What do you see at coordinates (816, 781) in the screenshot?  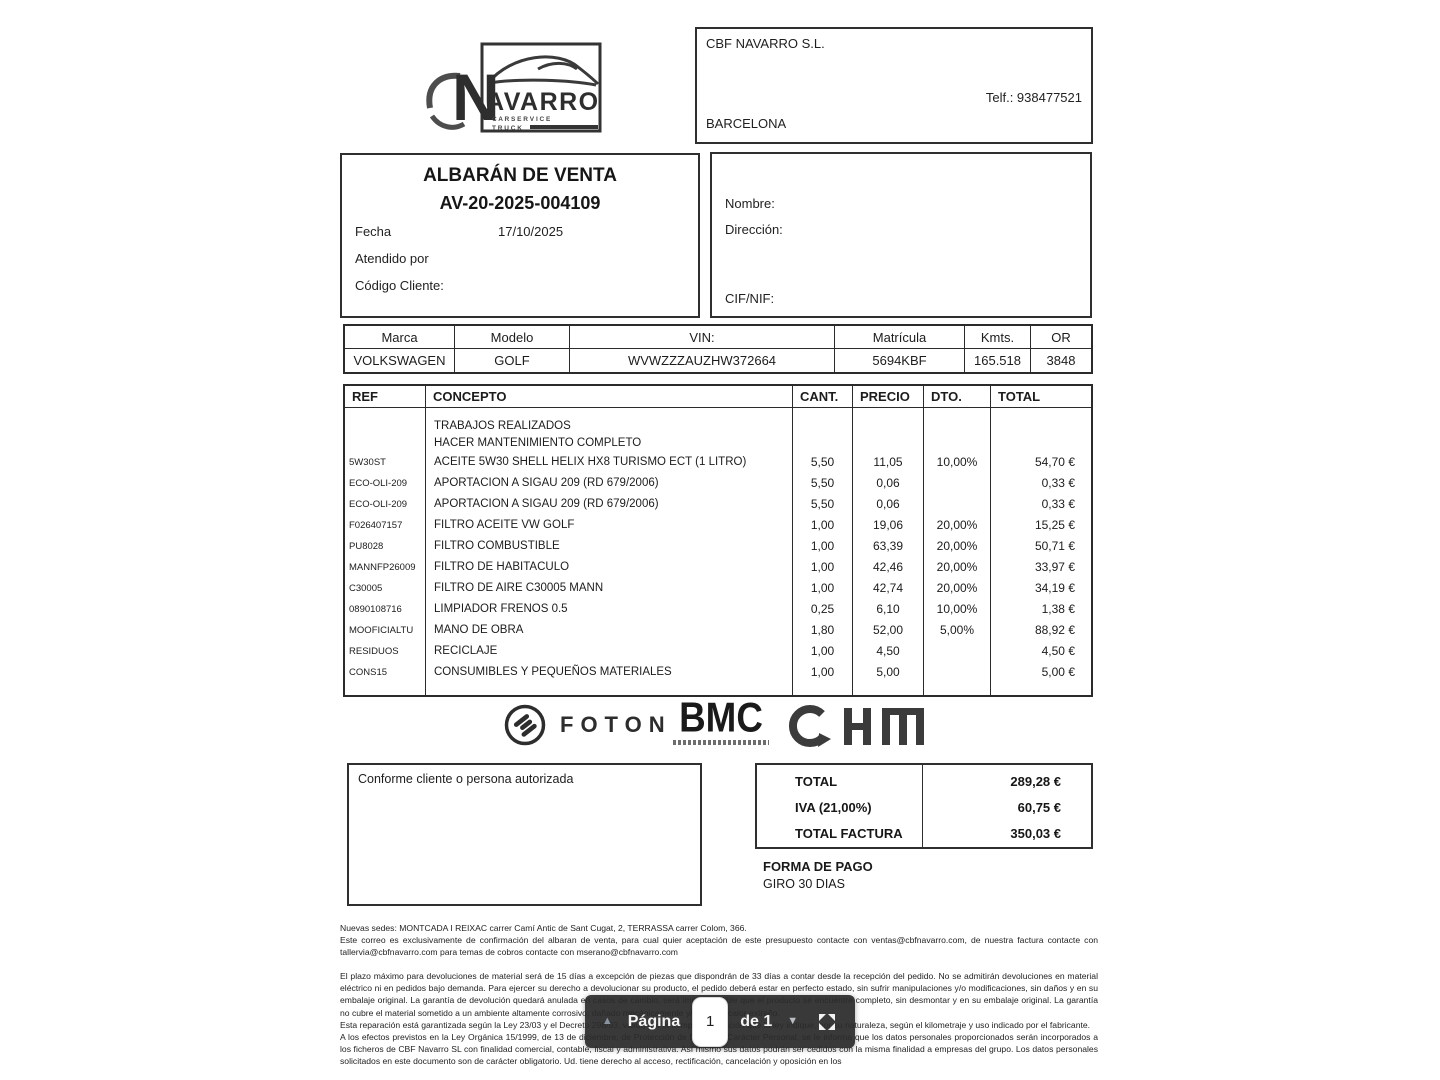 I see `totals-label: TOTAL` at bounding box center [816, 781].